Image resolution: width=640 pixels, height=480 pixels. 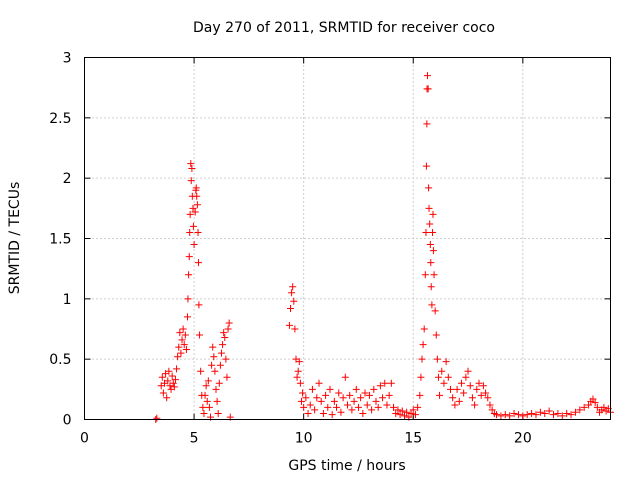 What do you see at coordinates (15, 238) in the screenshot?
I see `y-axis-label: SRMTID / TECUs` at bounding box center [15, 238].